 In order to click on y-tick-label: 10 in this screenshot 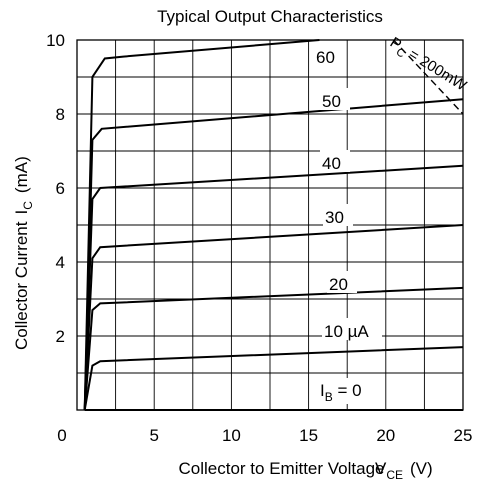, I will do `click(55, 40)`.